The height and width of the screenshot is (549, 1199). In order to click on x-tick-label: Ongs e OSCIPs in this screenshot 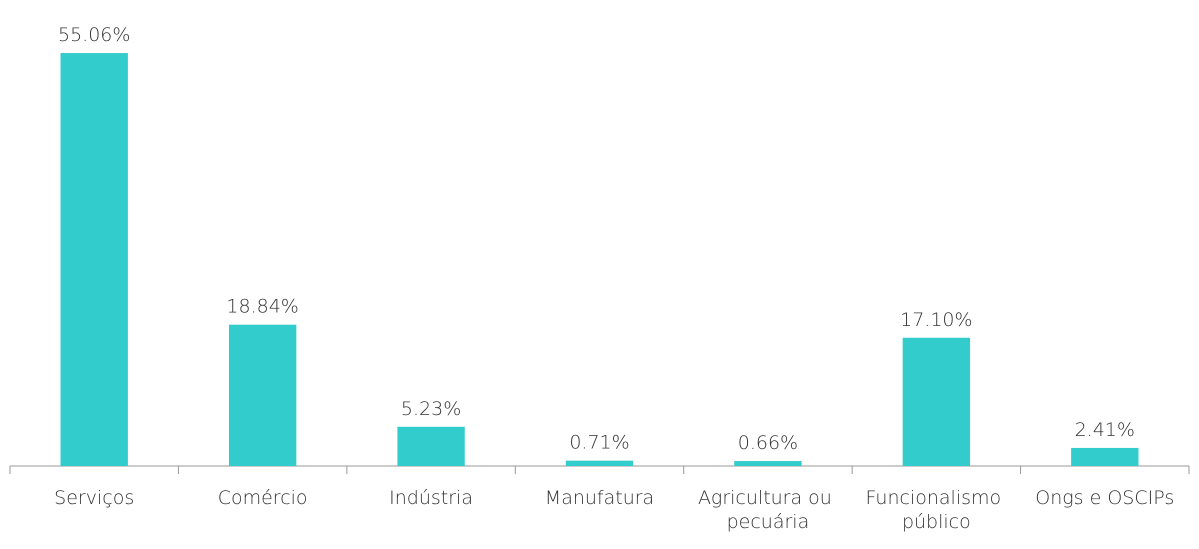, I will do `click(1104, 498)`.